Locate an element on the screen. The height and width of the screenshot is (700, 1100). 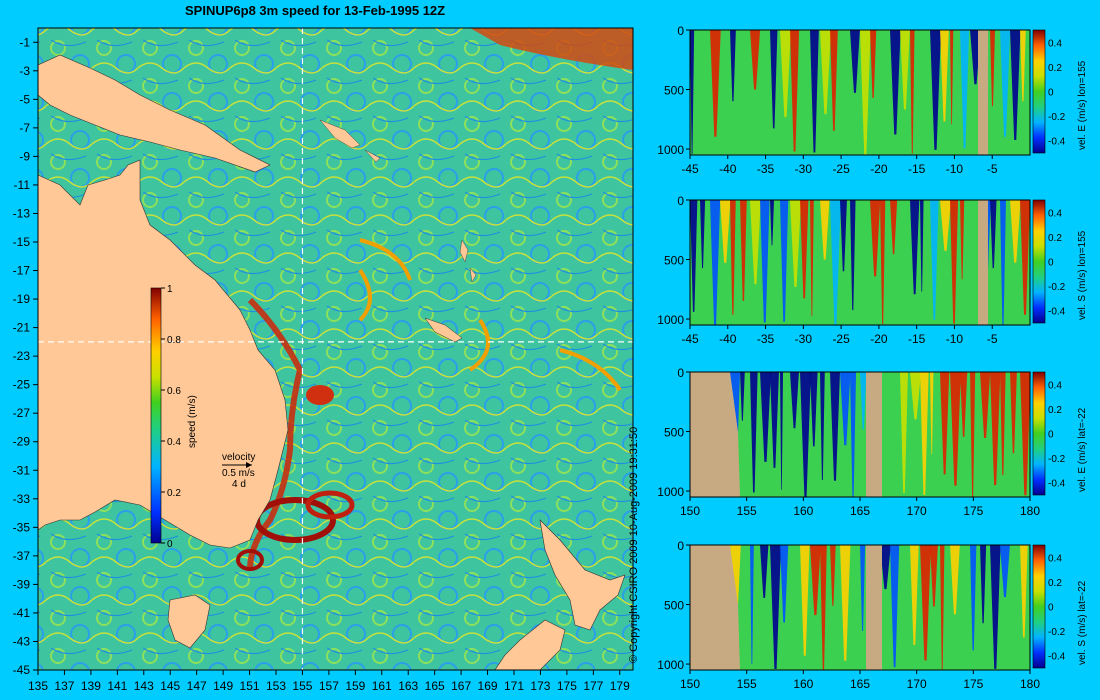
lat-tick-label: -7 is located at coordinates (24, 128).